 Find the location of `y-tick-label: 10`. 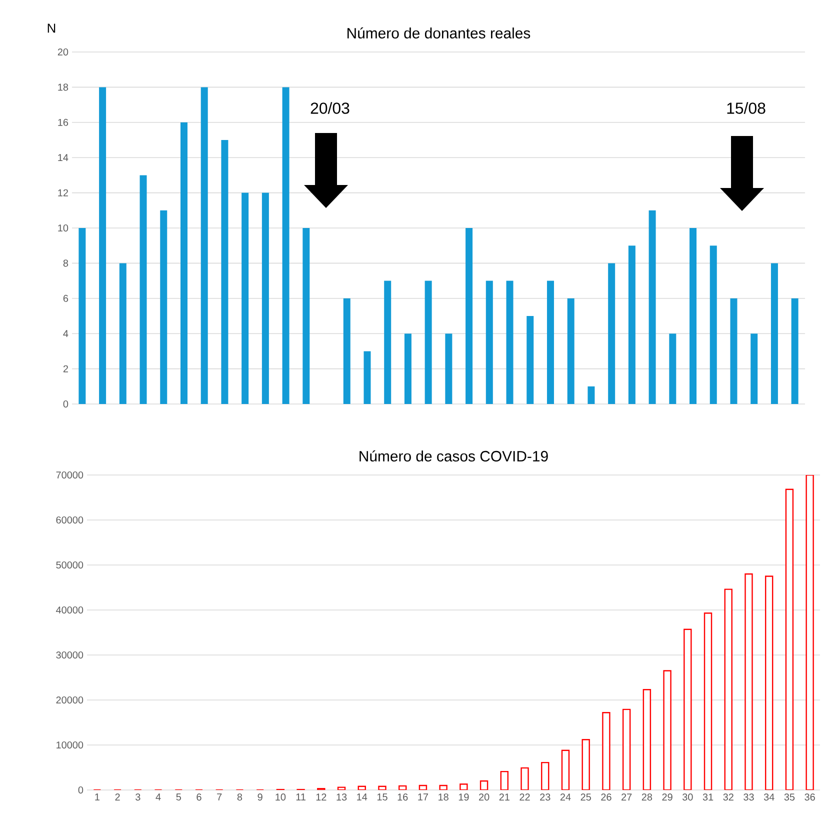

y-tick-label: 10 is located at coordinates (63, 228).